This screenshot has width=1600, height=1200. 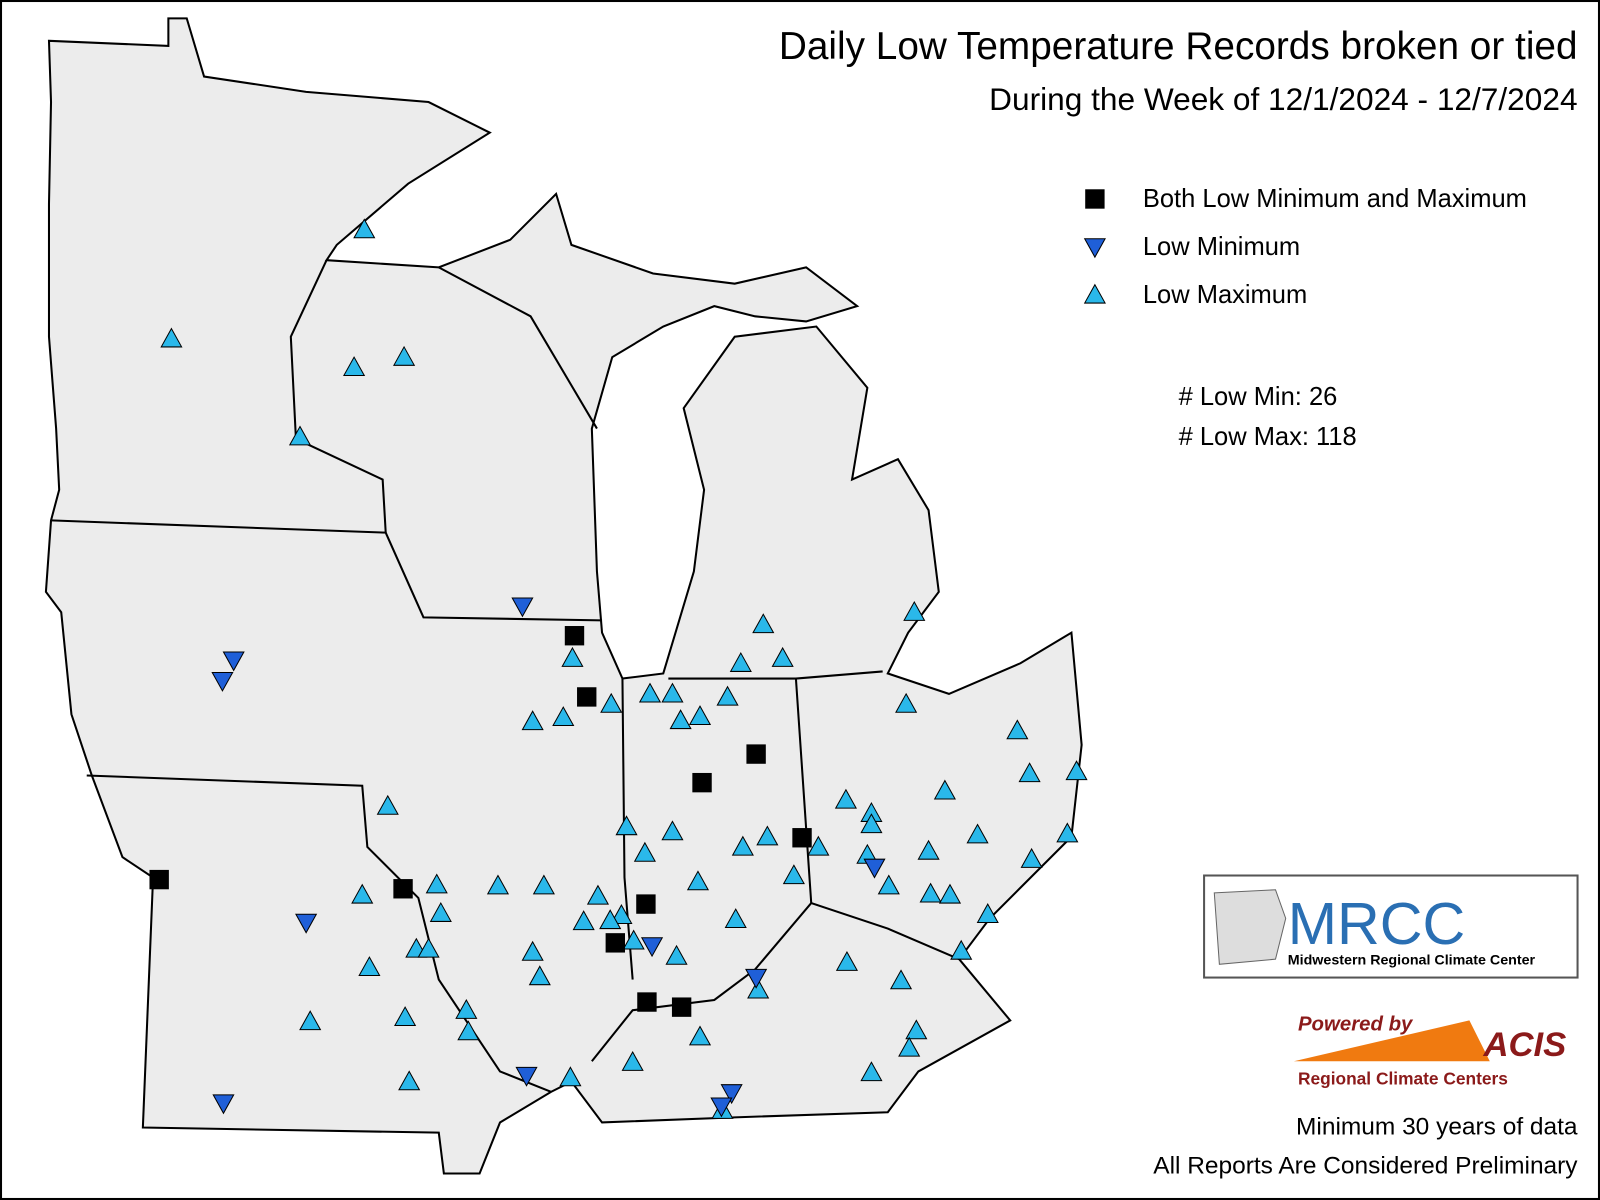 I want to click on note: All Reports Are Considered Preliminary, so click(x=1365, y=1165).